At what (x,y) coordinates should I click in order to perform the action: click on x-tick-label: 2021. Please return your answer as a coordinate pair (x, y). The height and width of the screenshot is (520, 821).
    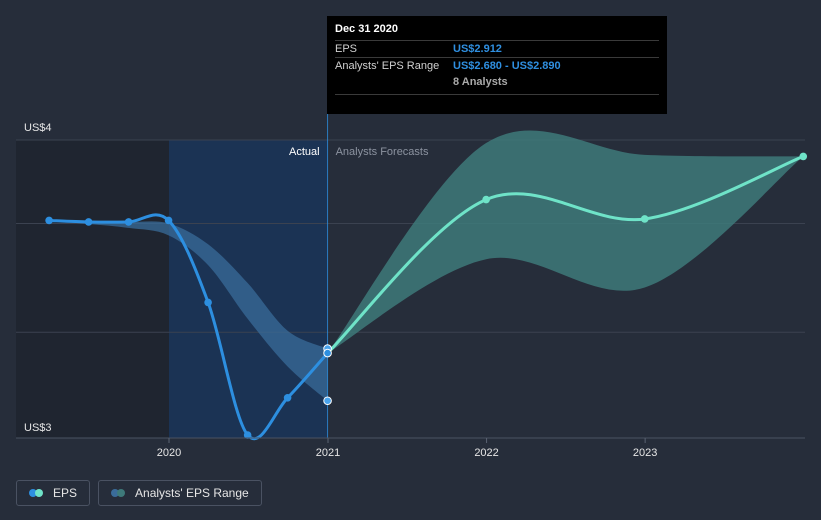
    Looking at the image, I should click on (328, 453).